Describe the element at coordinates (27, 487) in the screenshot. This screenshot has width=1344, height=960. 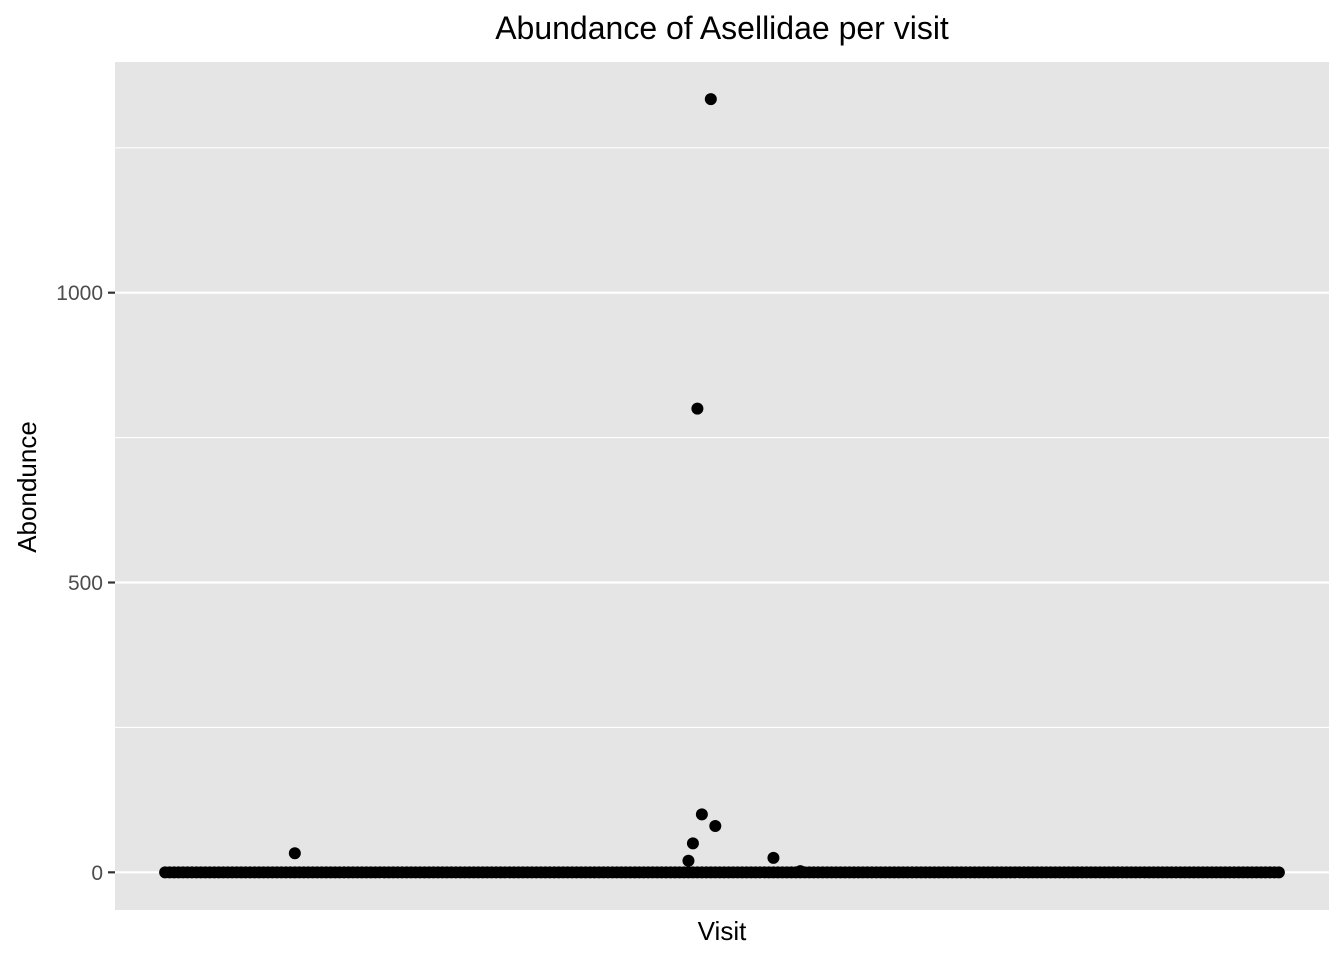
I see `y-axis-label: Abondunce` at that location.